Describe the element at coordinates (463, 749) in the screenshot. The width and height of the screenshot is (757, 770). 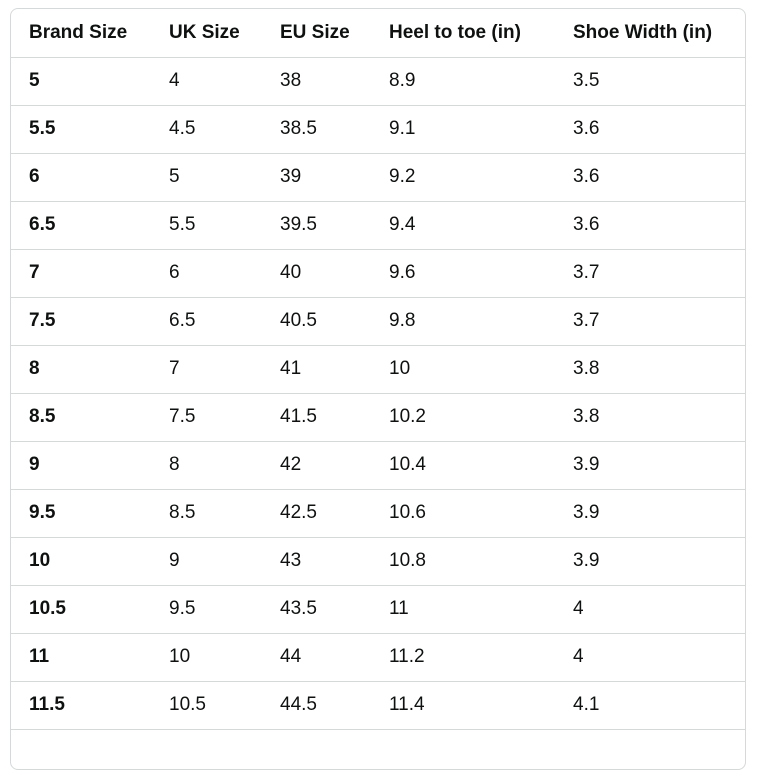
I see `cell-heel-to-toe` at that location.